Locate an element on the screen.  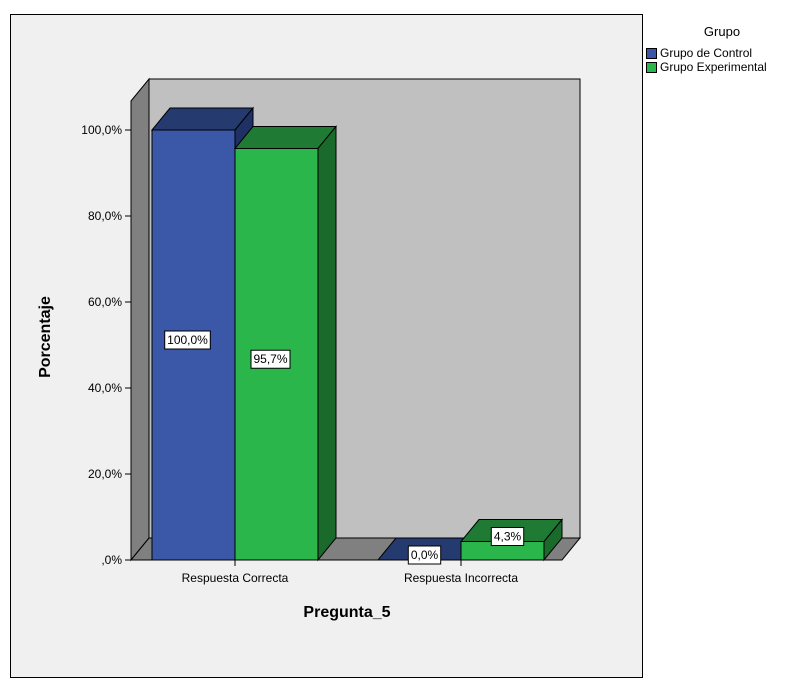
data-label: 100,0% is located at coordinates (187, 340).